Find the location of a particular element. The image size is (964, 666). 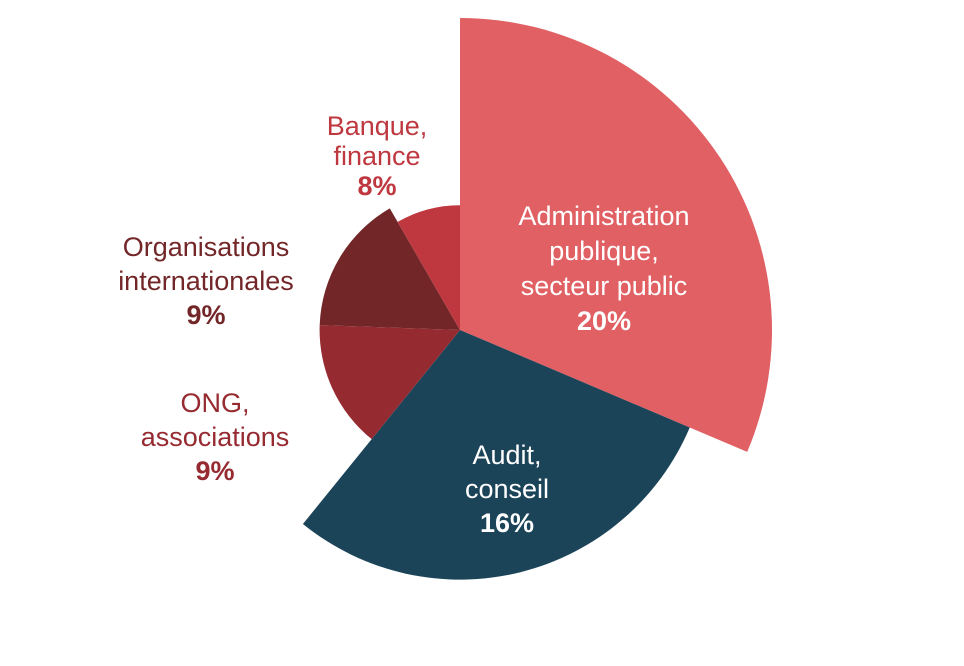

slice-label-line: finance is located at coordinates (376, 156).